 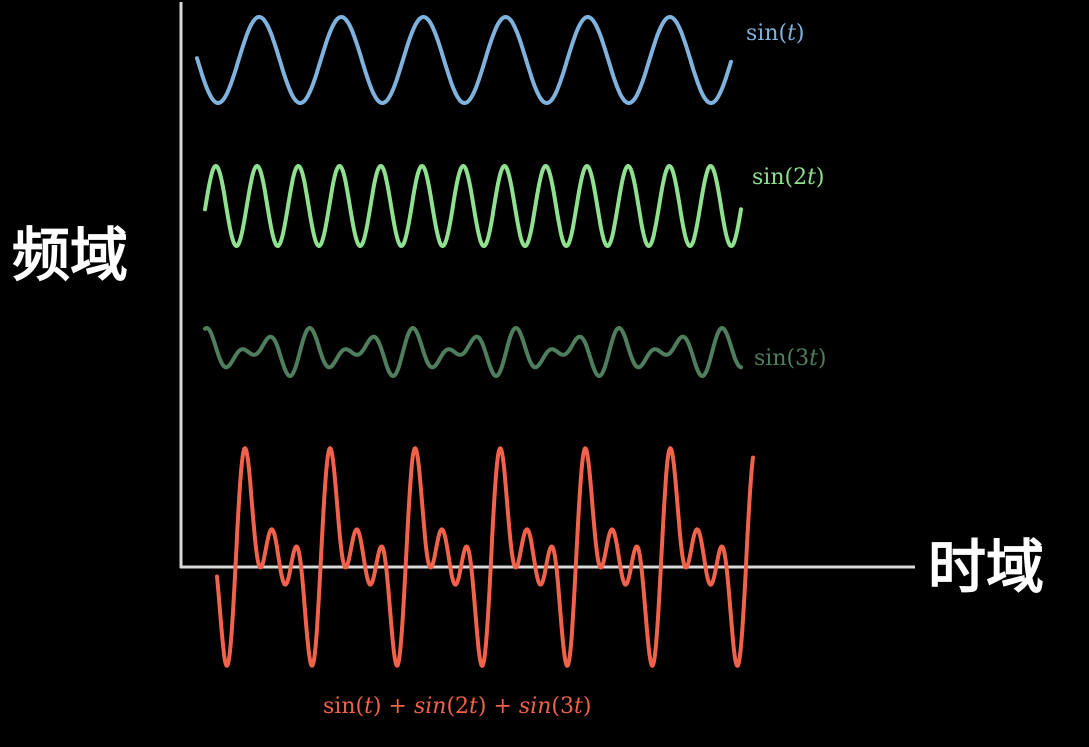 I want to click on wave-curve-sin-2t, so click(x=473, y=206).